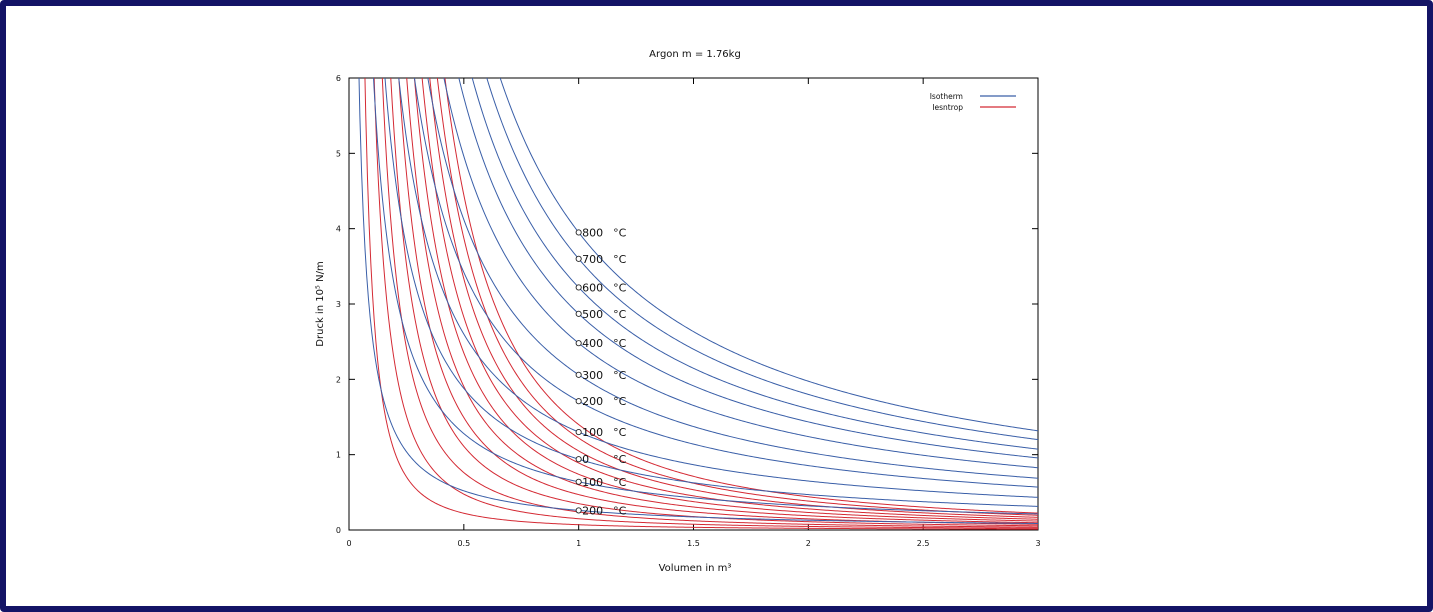 This screenshot has height=612, width=1433. I want to click on x-tick-label: 3, so click(1037, 543).